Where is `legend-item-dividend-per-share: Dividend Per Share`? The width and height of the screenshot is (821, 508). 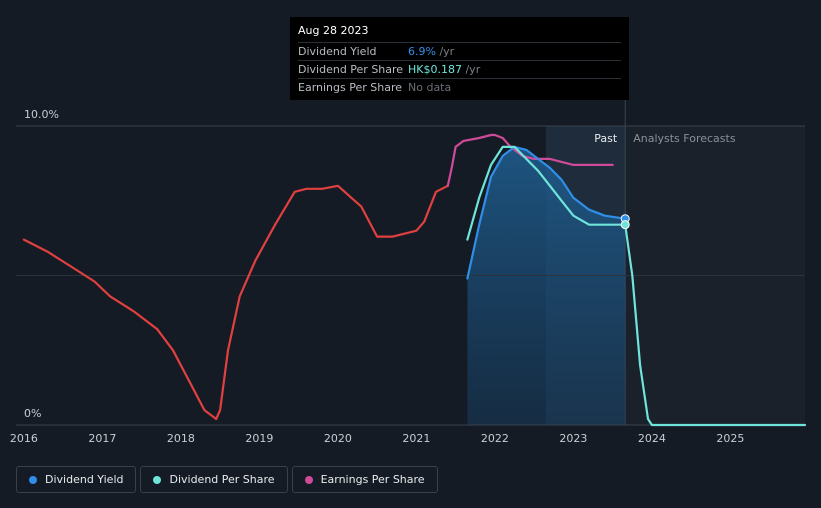
legend-item-dividend-per-share: Dividend Per Share is located at coordinates (214, 479).